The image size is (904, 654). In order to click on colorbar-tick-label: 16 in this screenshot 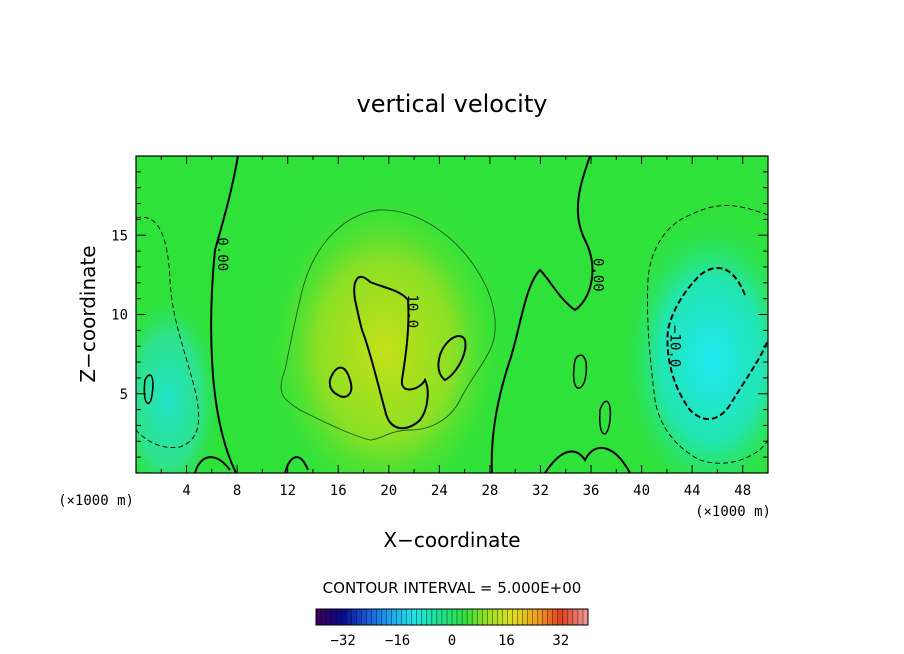, I will do `click(506, 641)`.